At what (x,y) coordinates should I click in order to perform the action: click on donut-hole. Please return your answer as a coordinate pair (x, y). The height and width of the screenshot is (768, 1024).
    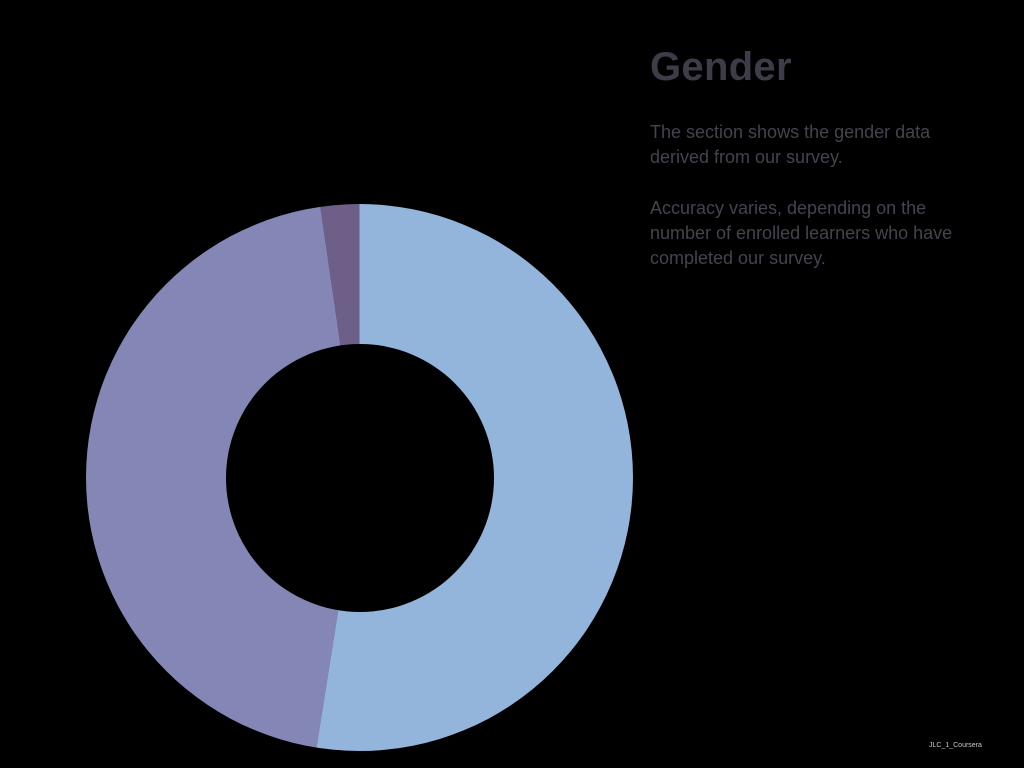
    Looking at the image, I should click on (359, 477).